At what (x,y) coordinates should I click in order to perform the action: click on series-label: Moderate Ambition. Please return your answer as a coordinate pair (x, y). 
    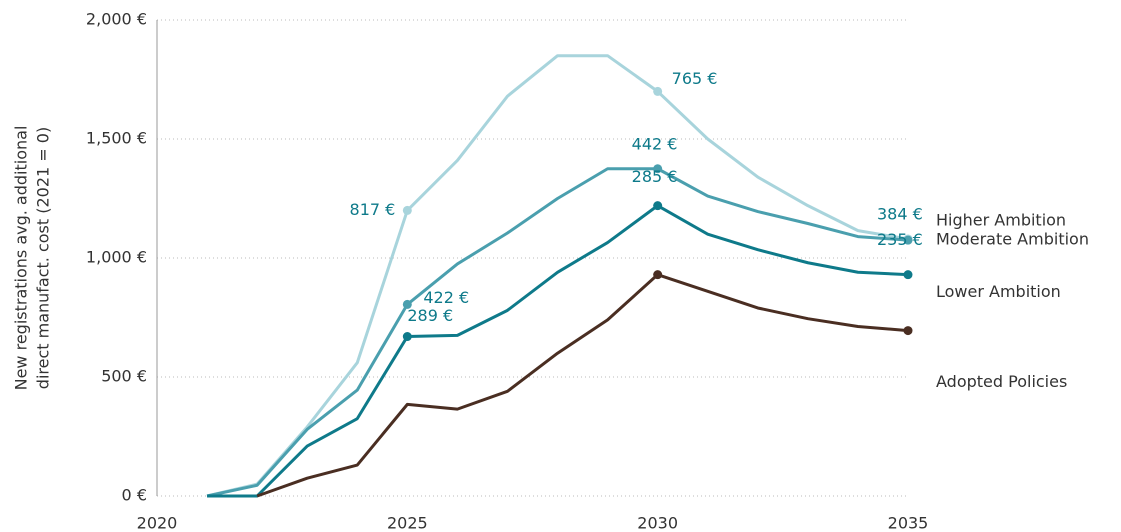
    Looking at the image, I should click on (1012, 239).